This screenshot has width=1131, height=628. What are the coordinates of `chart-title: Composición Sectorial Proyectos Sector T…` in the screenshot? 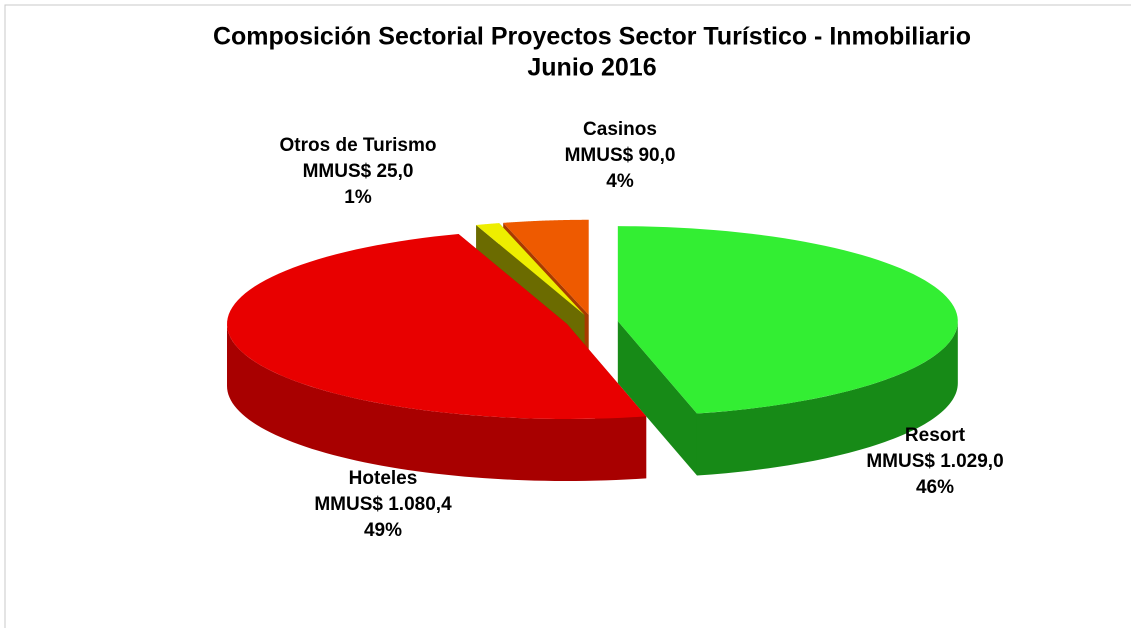 It's located at (592, 37).